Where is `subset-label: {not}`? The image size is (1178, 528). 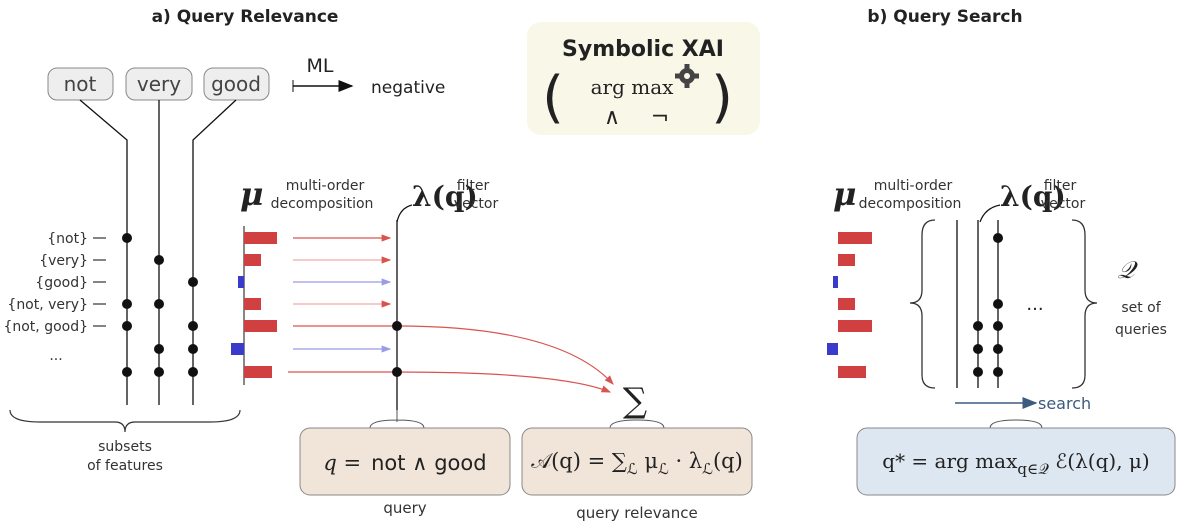
subset-label: {not} is located at coordinates (67, 239).